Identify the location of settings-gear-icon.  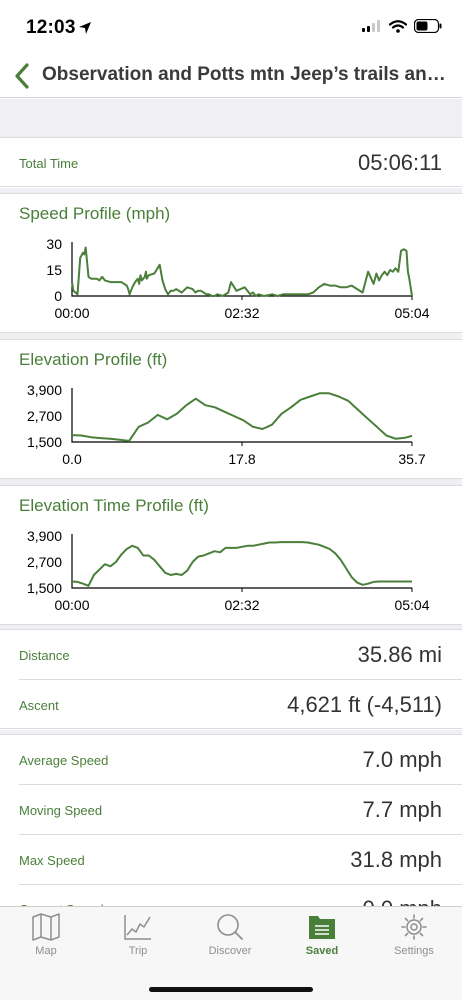
(414, 927).